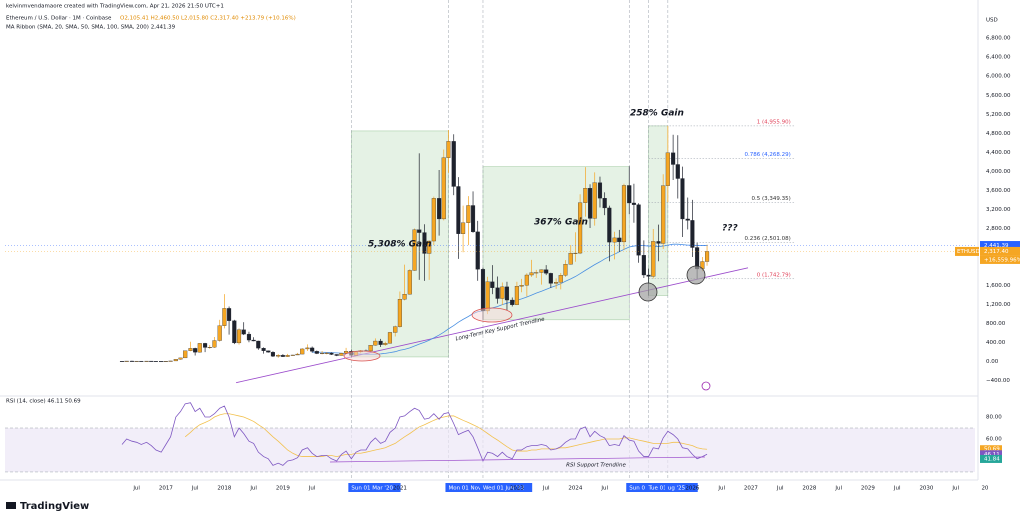 The height and width of the screenshot is (520, 1024). I want to click on highlight-circle, so click(696, 275).